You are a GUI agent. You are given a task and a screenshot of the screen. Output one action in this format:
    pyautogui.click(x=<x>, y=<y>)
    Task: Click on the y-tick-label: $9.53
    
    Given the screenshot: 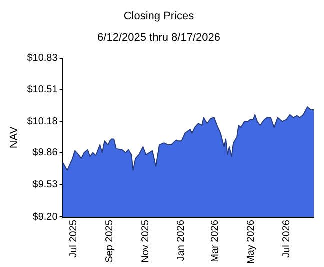 What is the action you would take?
    pyautogui.click(x=45, y=185)
    